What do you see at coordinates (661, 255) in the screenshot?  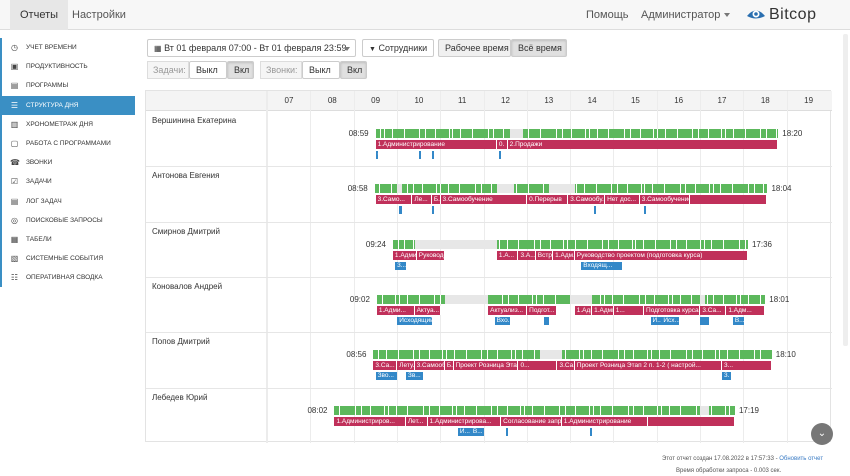 I see `task-segment: Руководство проектом (подготовка курса)` at bounding box center [661, 255].